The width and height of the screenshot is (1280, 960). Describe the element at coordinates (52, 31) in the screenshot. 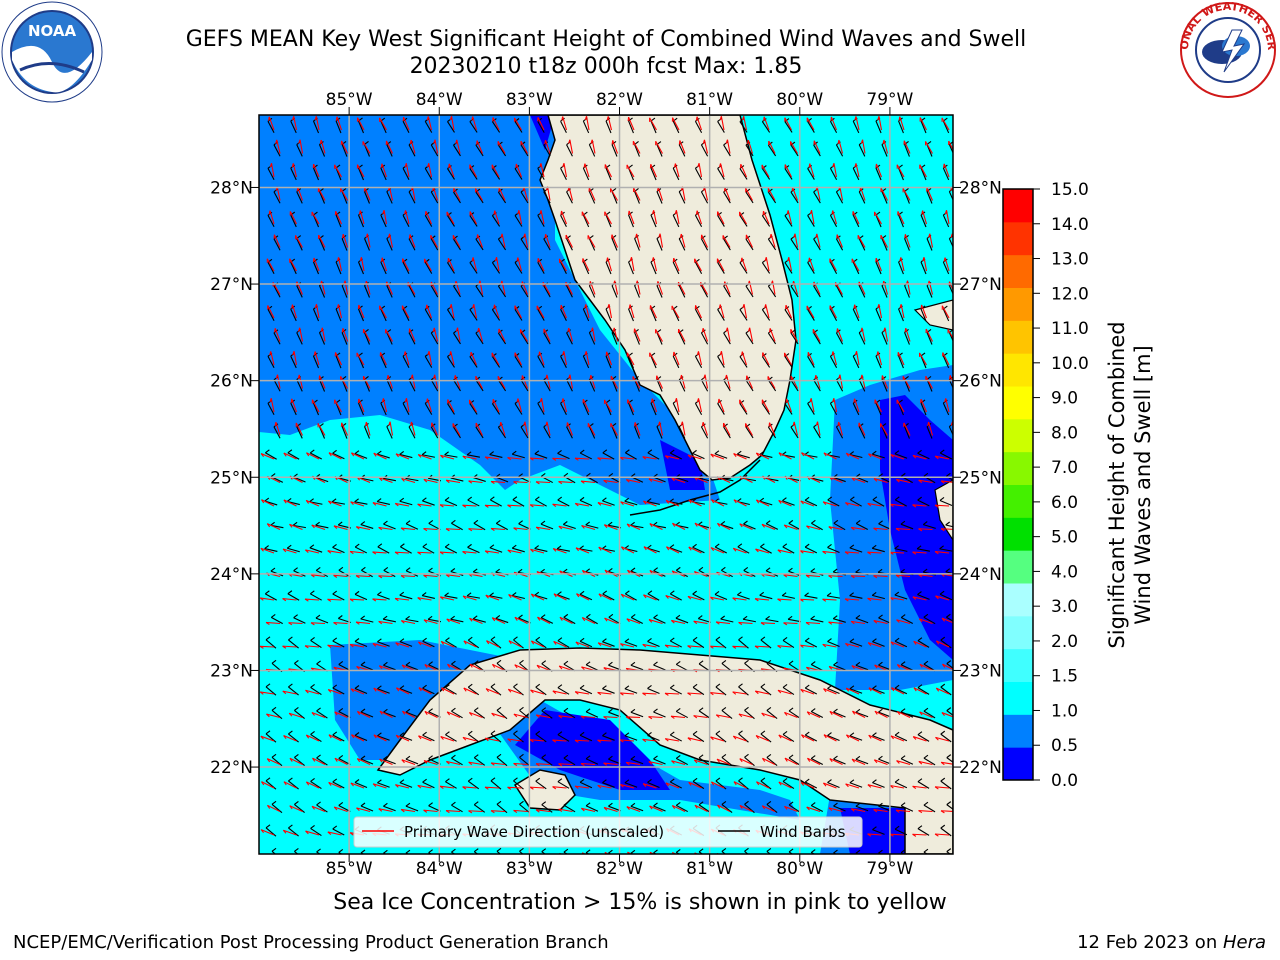

I see `noaa-logo-text: NOAA` at that location.